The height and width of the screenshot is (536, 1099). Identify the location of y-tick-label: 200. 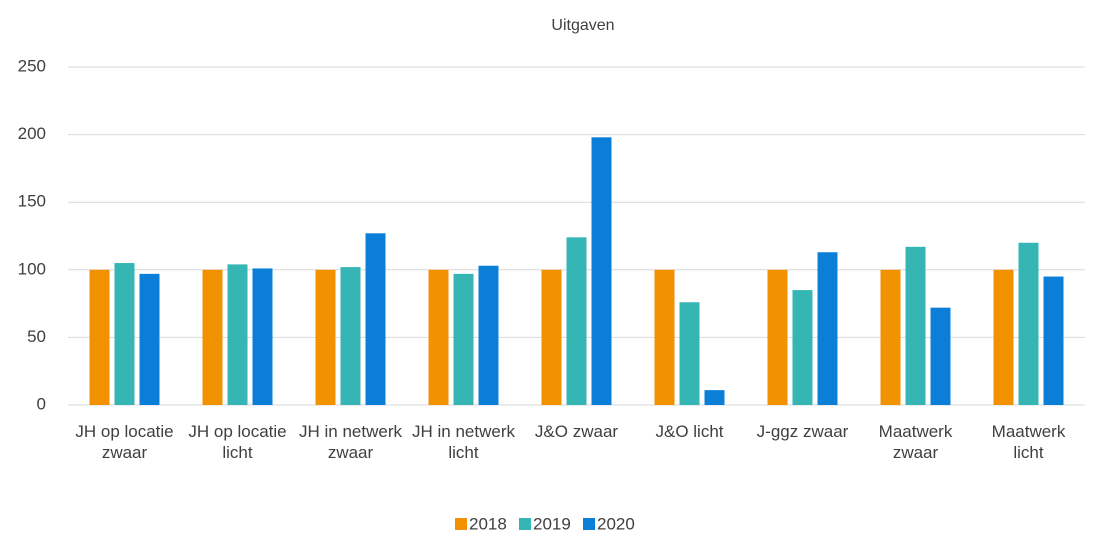
(32, 133).